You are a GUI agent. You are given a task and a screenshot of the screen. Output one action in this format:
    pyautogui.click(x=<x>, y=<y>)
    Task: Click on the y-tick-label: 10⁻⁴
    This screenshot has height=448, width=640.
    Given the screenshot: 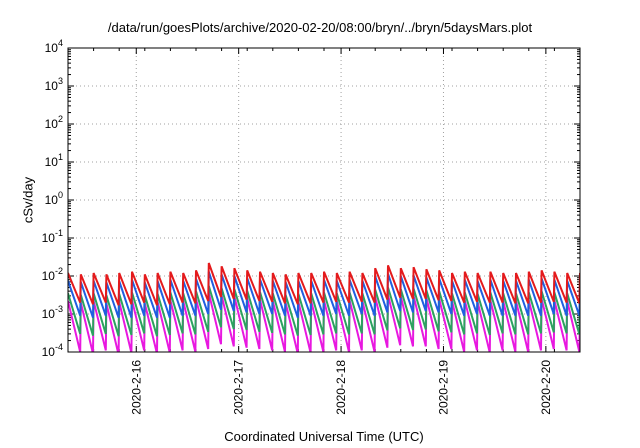 What is the action you would take?
    pyautogui.click(x=52, y=350)
    